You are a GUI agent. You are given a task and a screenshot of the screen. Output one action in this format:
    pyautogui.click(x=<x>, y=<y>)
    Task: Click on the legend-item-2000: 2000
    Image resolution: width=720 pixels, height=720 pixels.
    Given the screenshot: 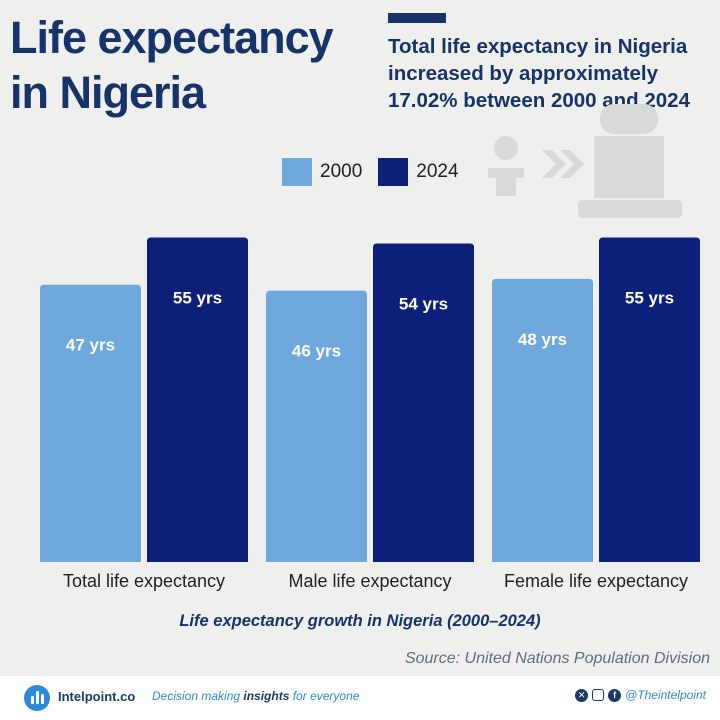 What is the action you would take?
    pyautogui.click(x=322, y=172)
    